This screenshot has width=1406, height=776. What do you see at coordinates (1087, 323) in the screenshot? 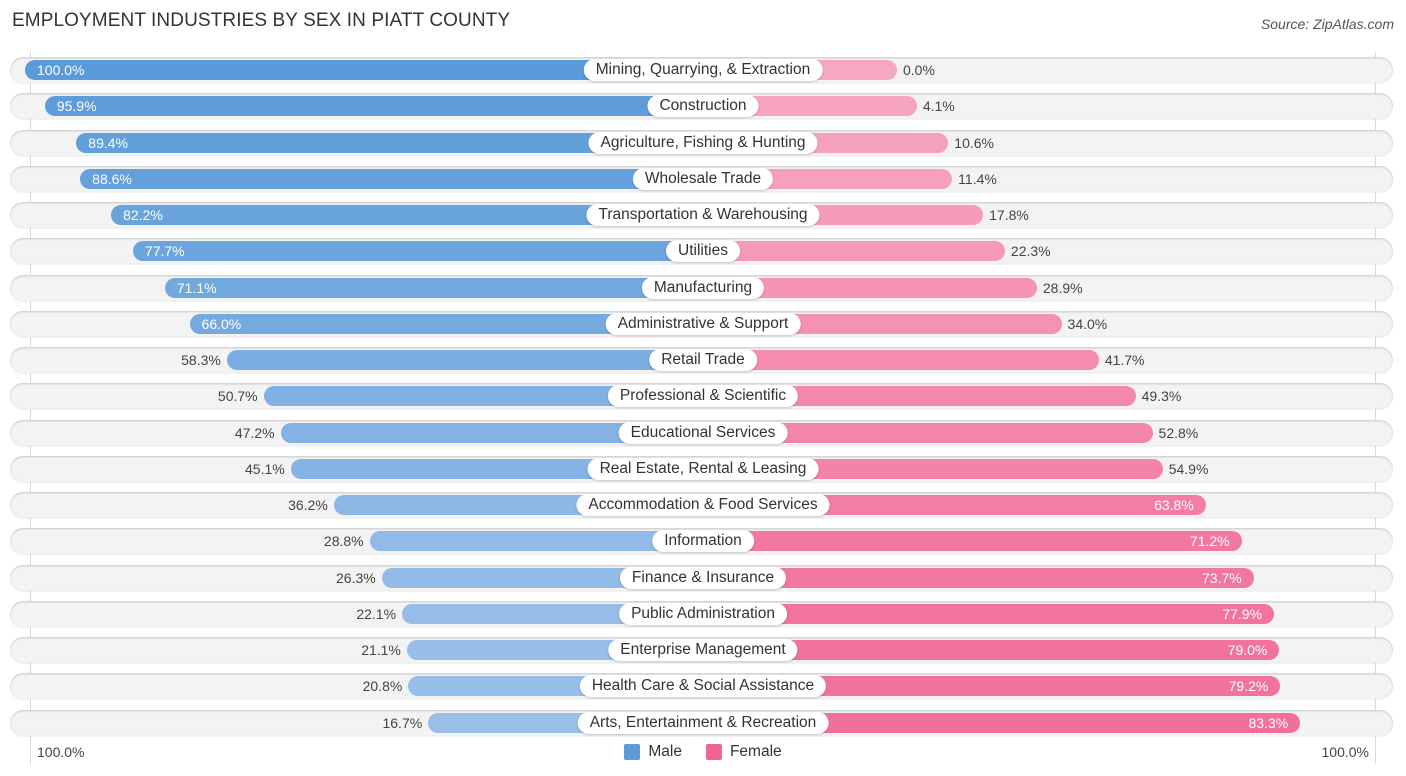
I see `female-value-label: 34.0%` at bounding box center [1087, 323].